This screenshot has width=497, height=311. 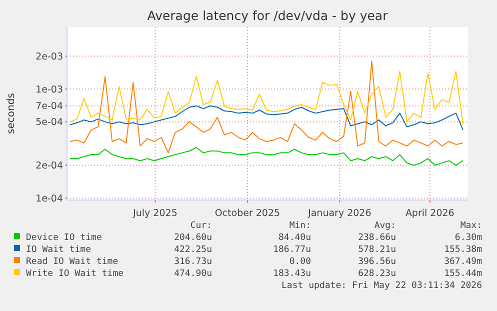 What do you see at coordinates (193, 274) in the screenshot?
I see `text: 474.90u` at bounding box center [193, 274].